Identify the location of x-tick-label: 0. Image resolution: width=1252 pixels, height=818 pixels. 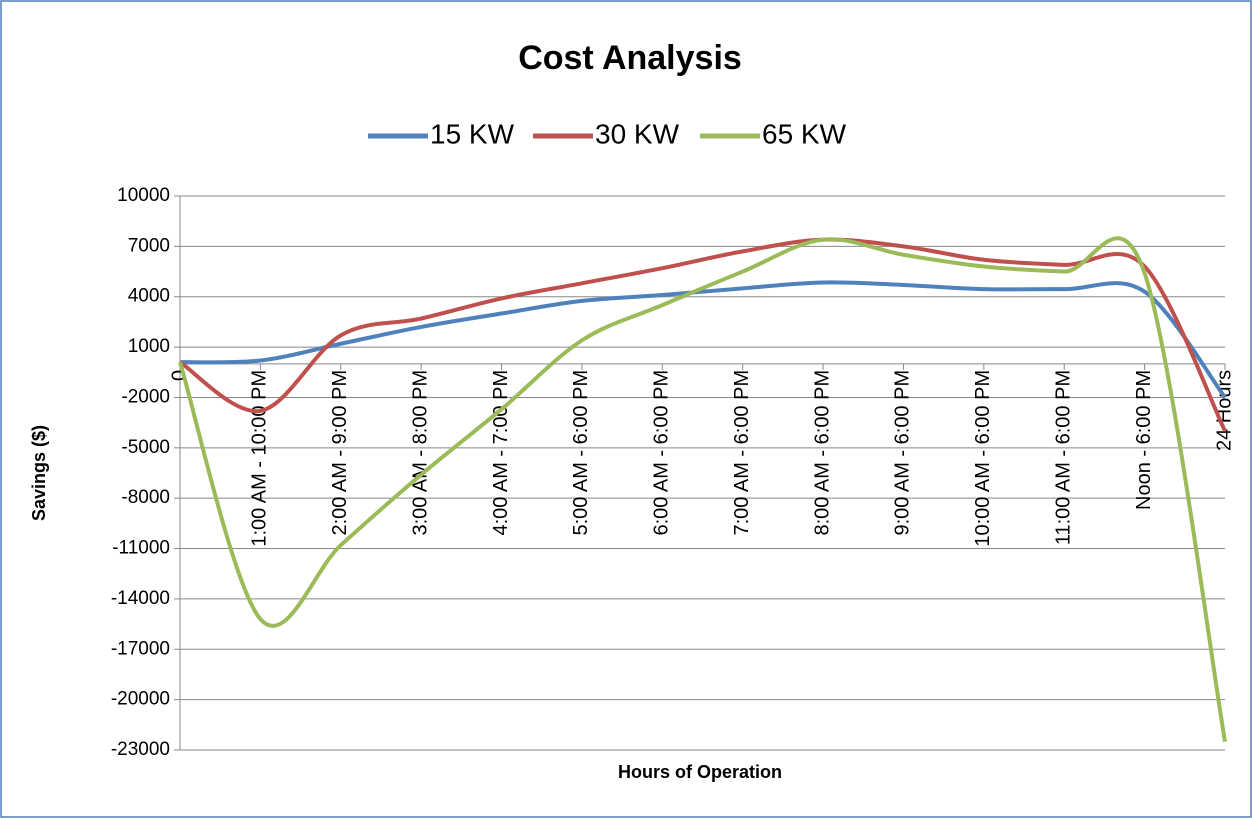
(179, 375).